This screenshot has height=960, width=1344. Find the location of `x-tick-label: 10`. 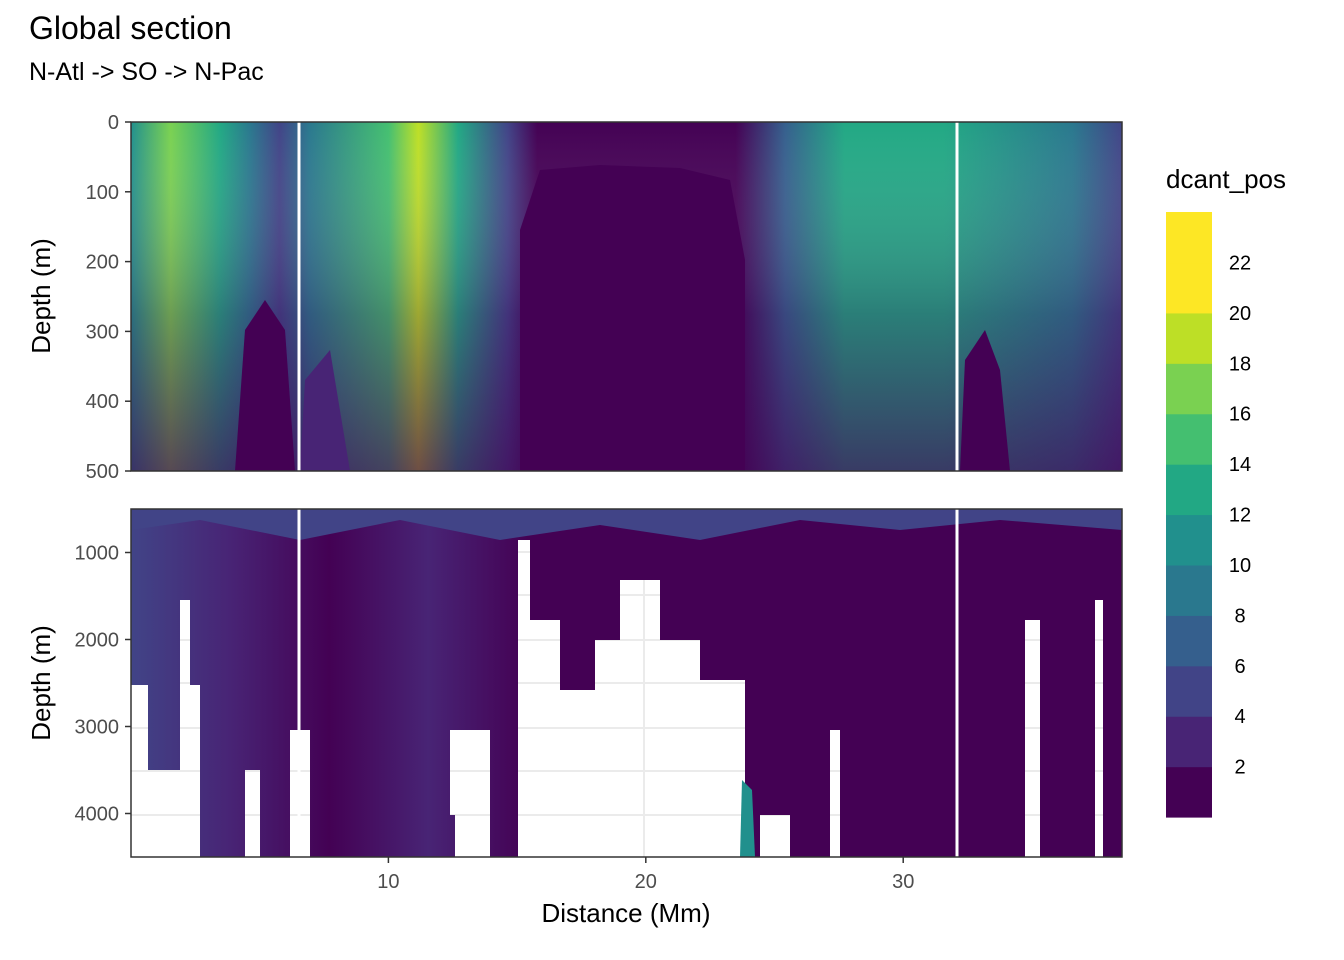

x-tick-label: 10 is located at coordinates (388, 882).